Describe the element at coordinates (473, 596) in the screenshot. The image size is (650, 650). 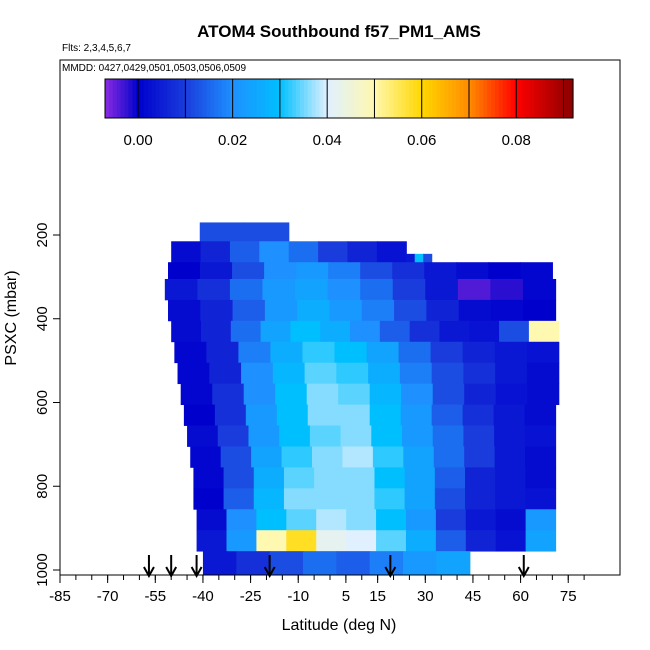
I see `x-tick-label: 45` at that location.